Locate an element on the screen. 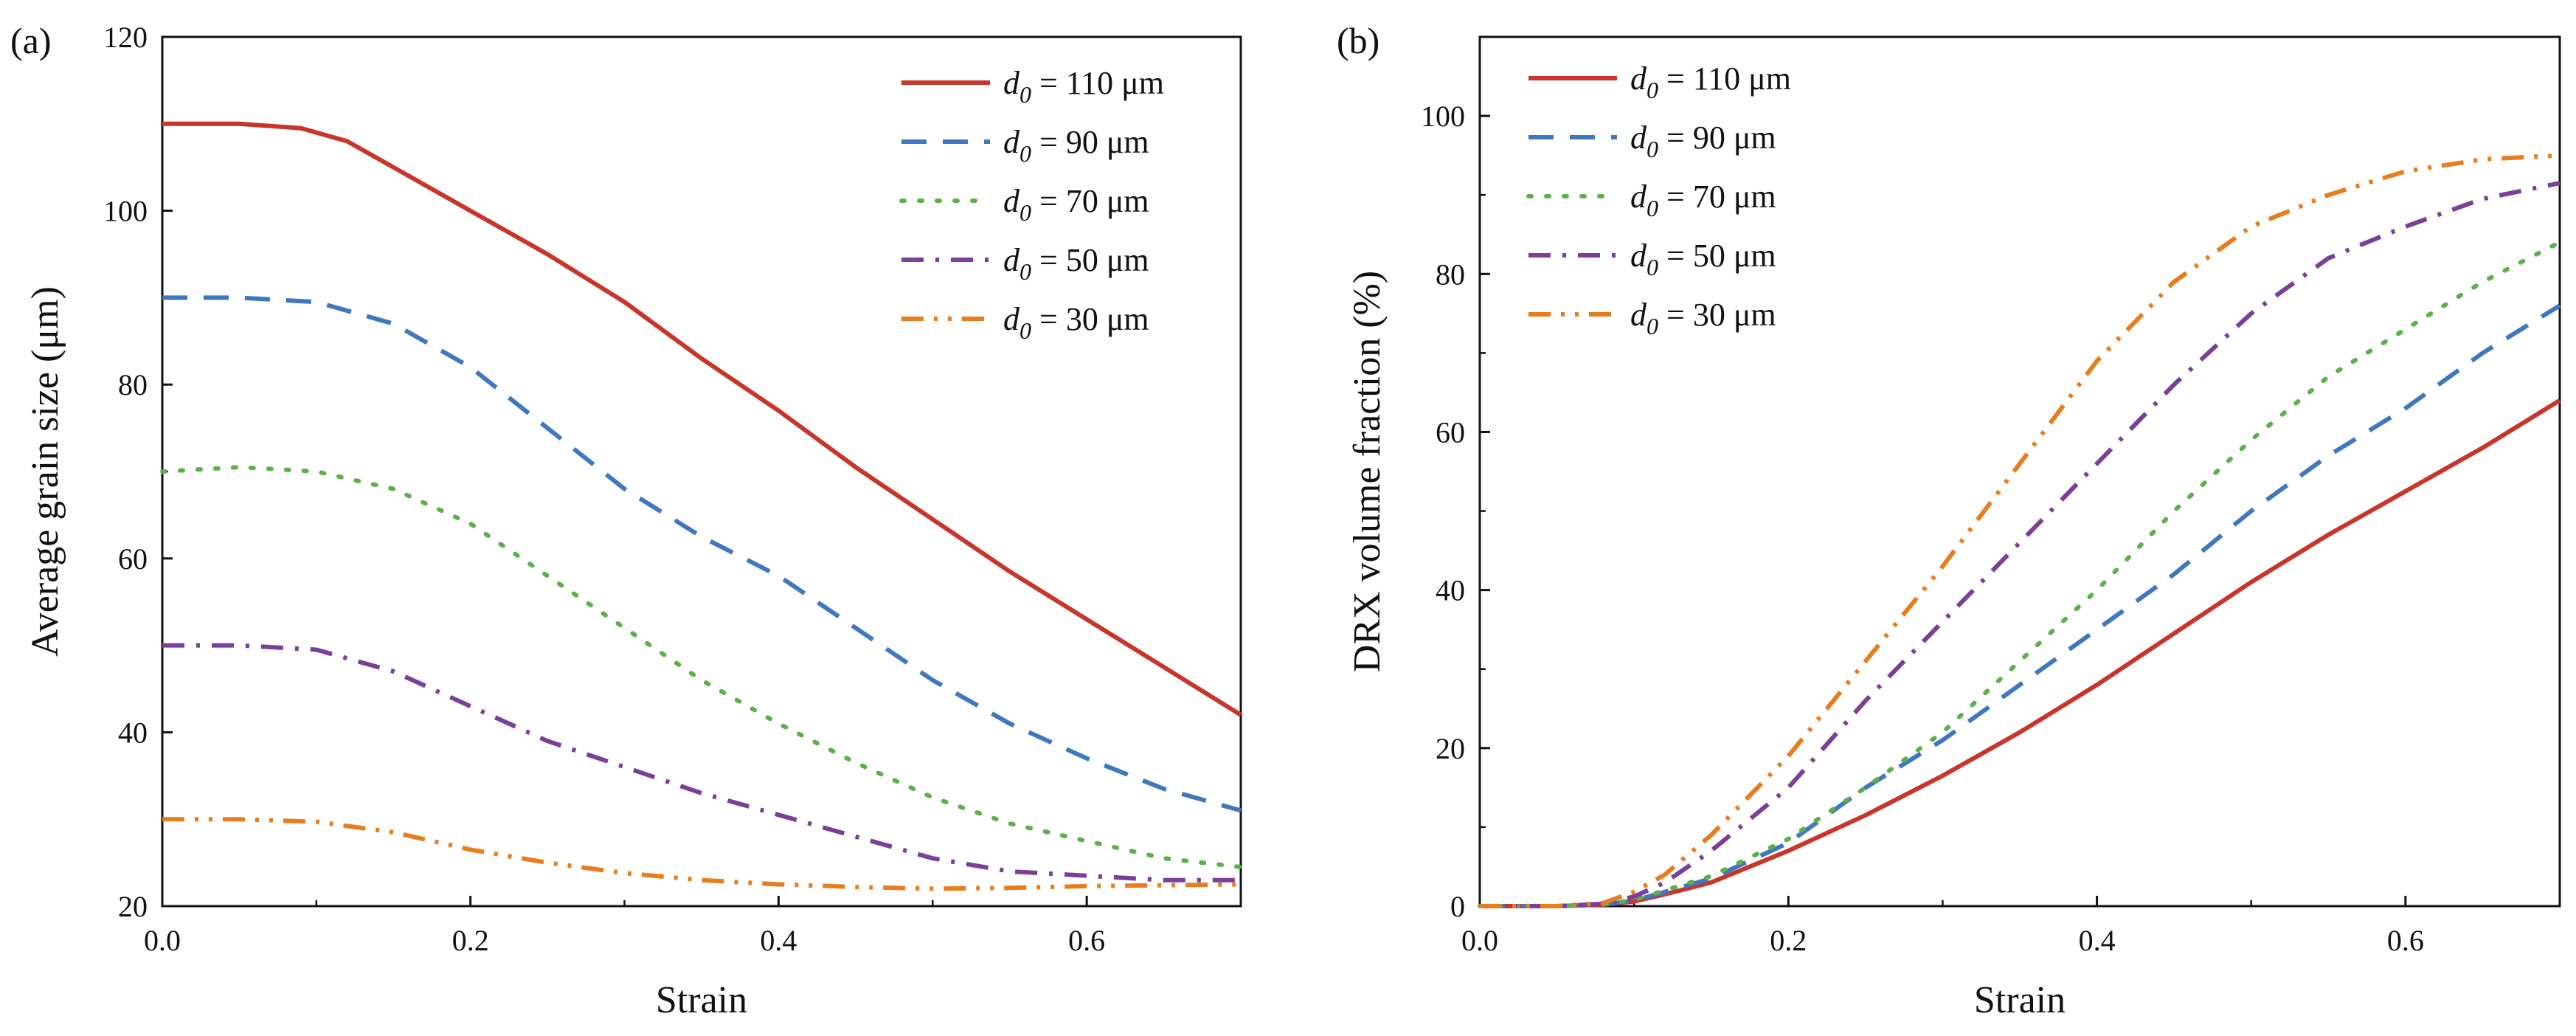  panel-a-label: (a) is located at coordinates (31, 40).